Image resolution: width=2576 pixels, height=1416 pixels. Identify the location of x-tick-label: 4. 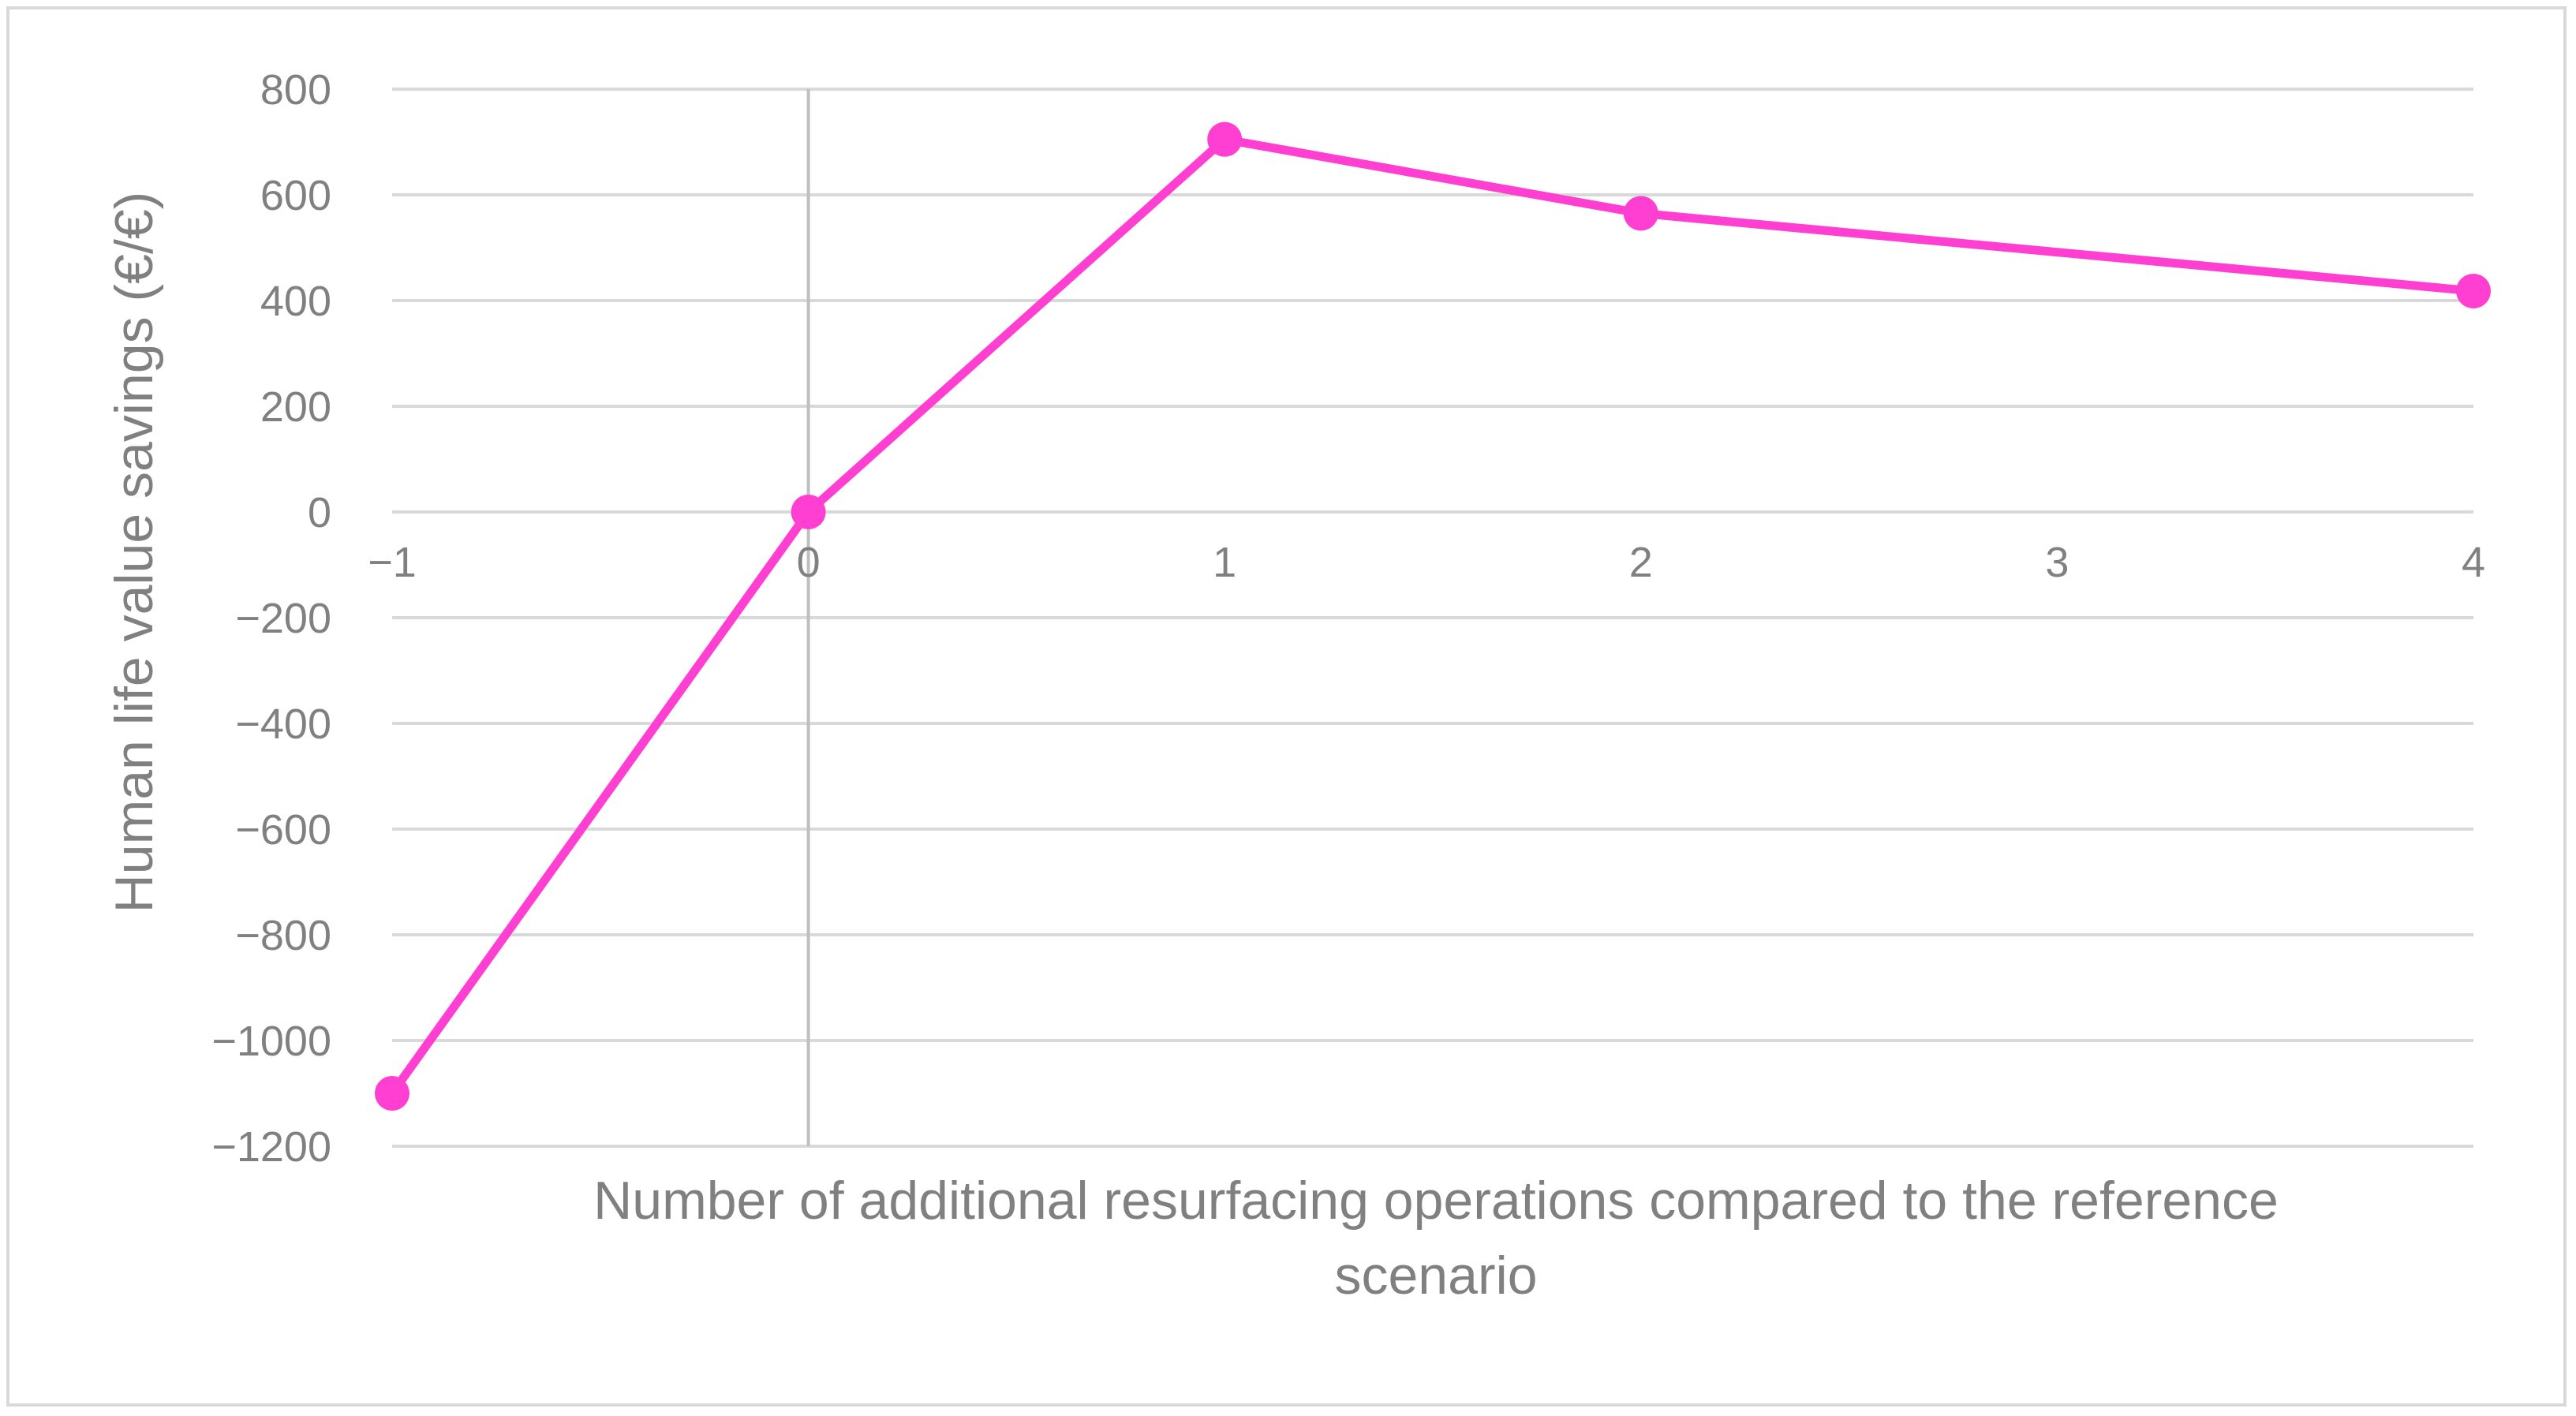
(2473, 562).